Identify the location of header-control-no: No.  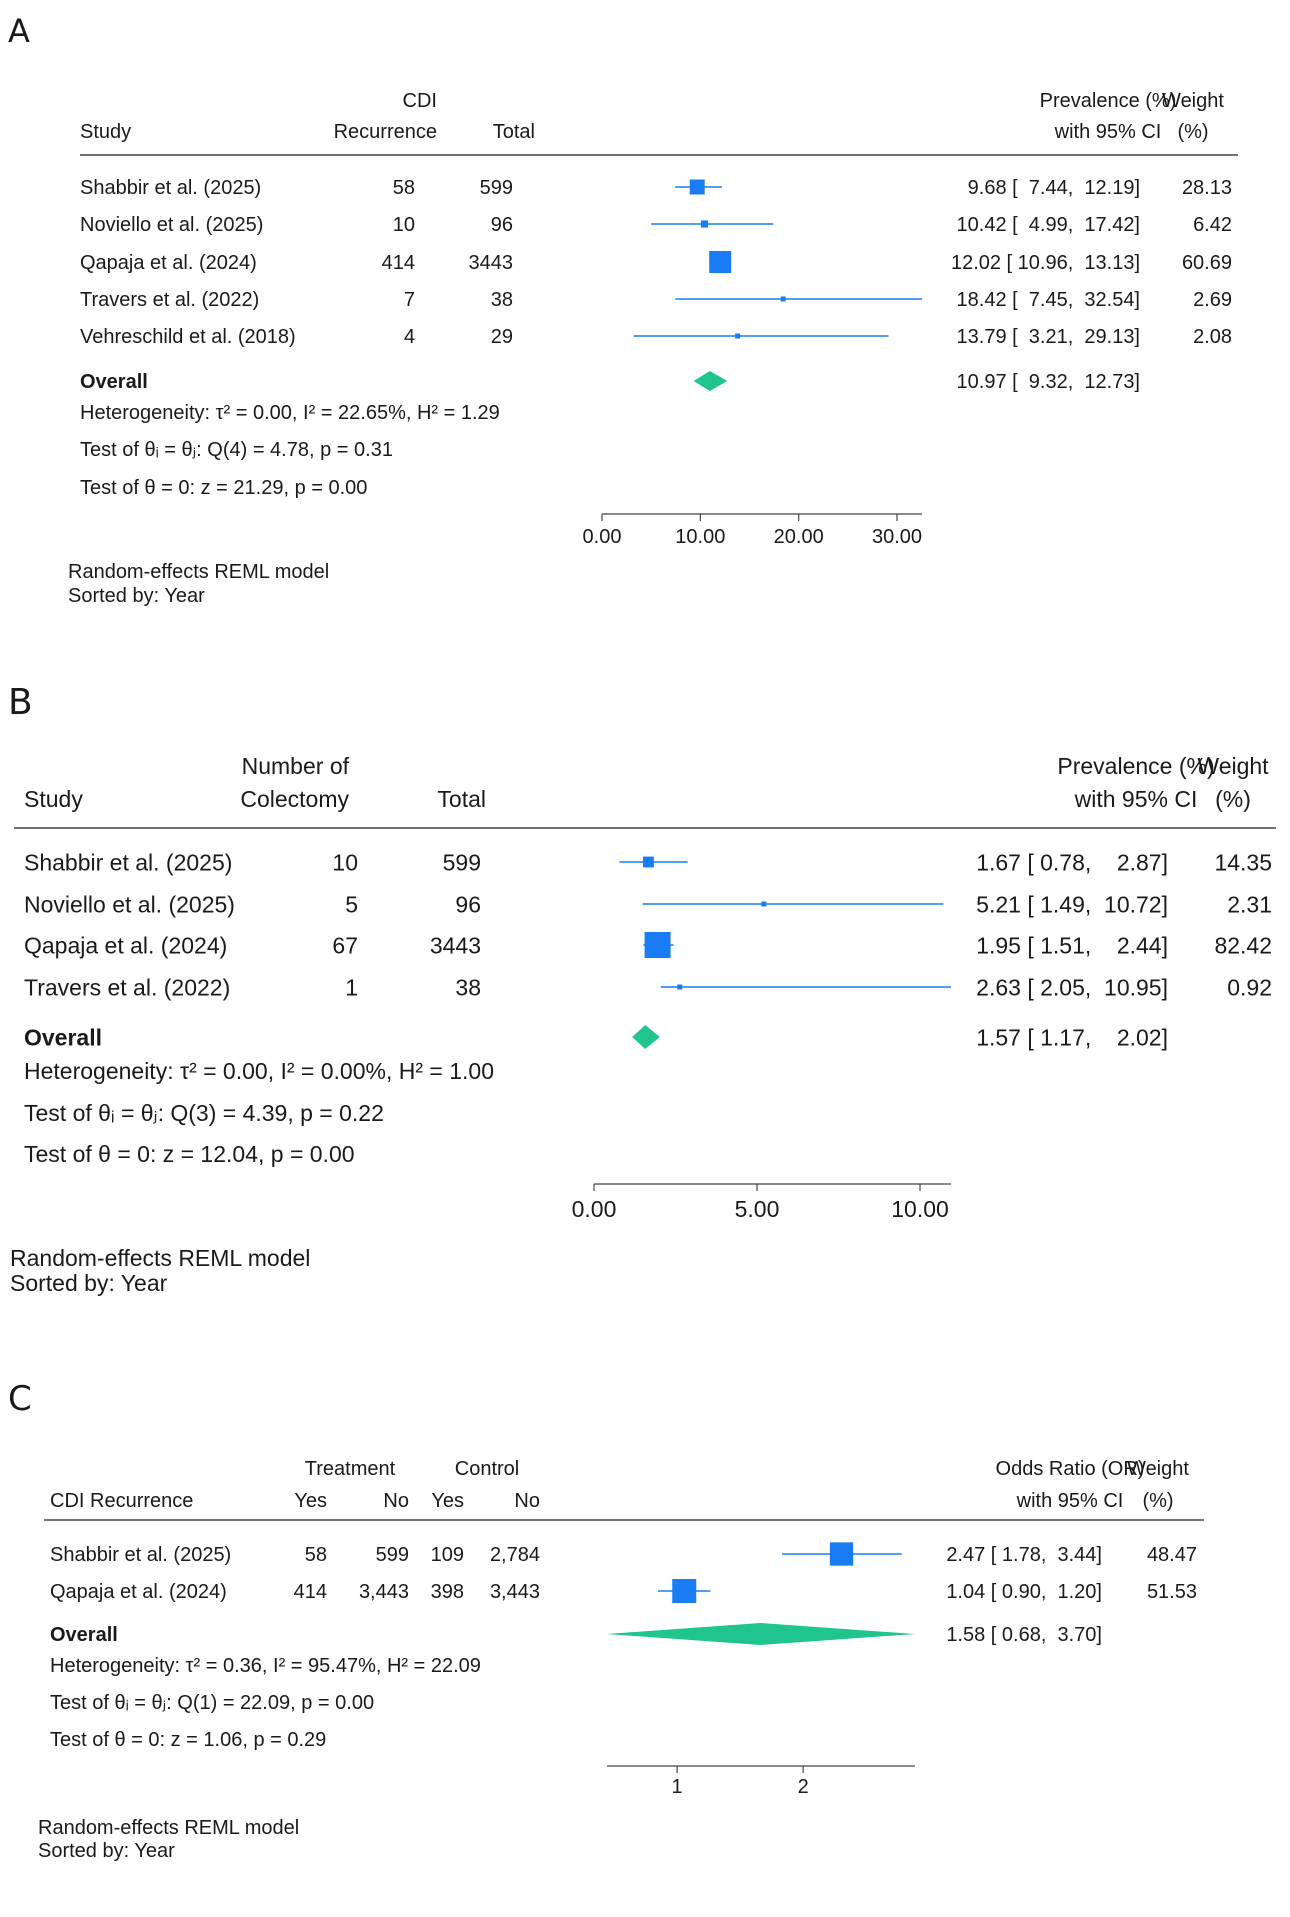
(527, 1501).